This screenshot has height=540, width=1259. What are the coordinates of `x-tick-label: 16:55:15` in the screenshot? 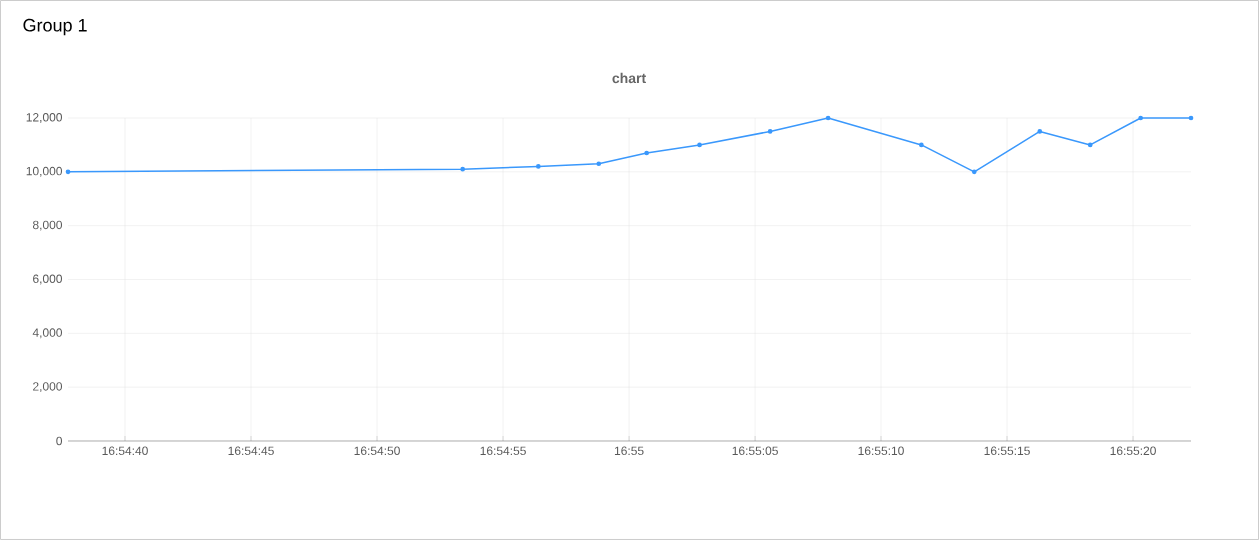 It's located at (1007, 451).